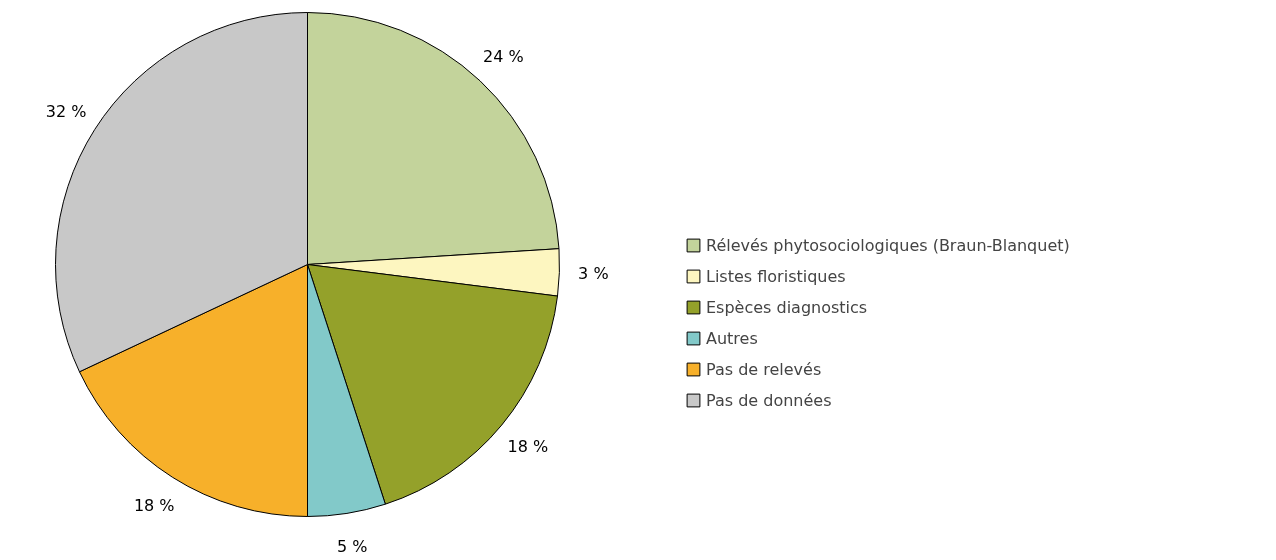  Describe the element at coordinates (352, 547) in the screenshot. I see `data-label: 5 %` at that location.